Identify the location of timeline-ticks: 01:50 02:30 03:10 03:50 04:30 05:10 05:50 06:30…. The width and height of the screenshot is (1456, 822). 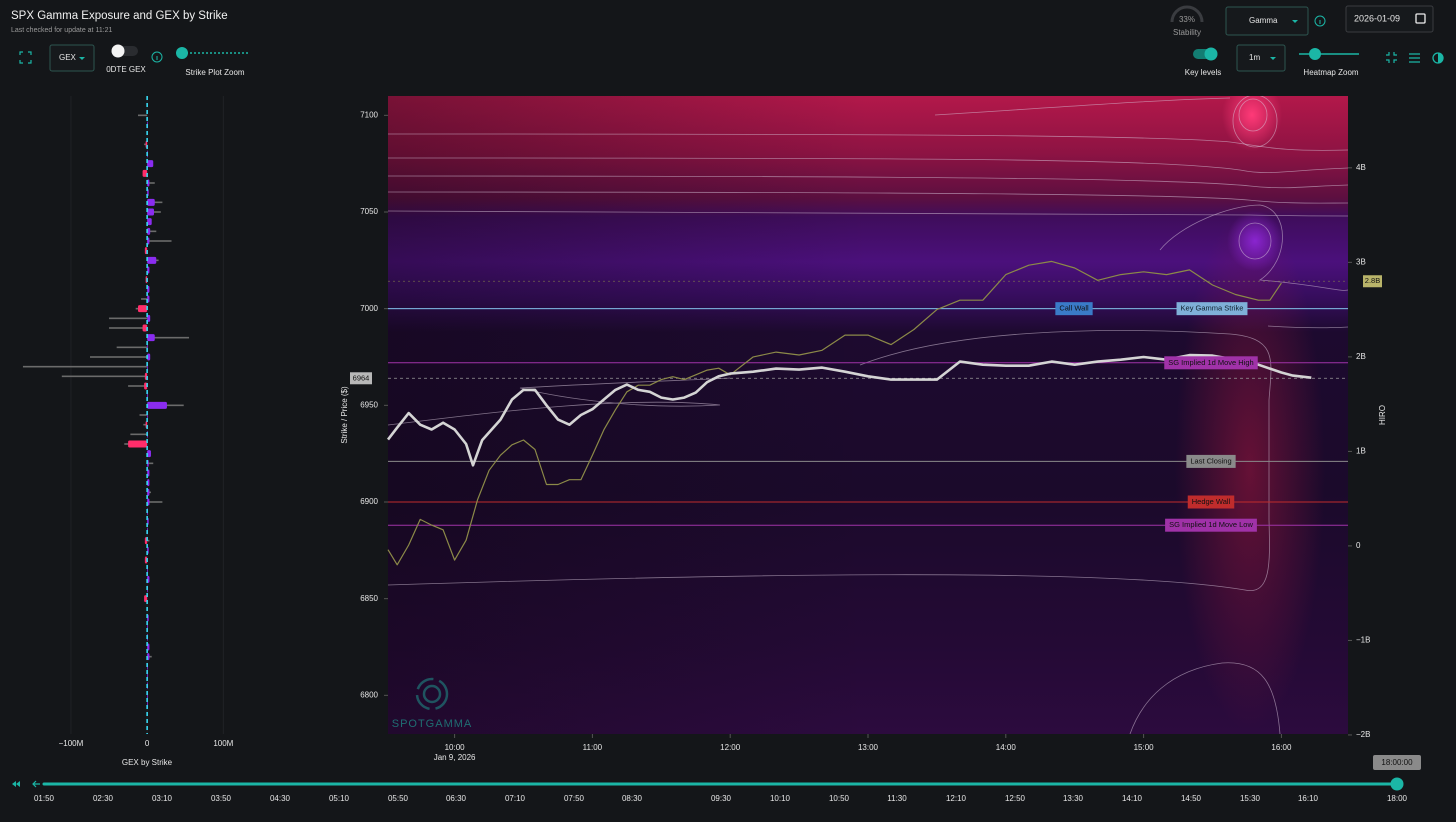
(721, 798).